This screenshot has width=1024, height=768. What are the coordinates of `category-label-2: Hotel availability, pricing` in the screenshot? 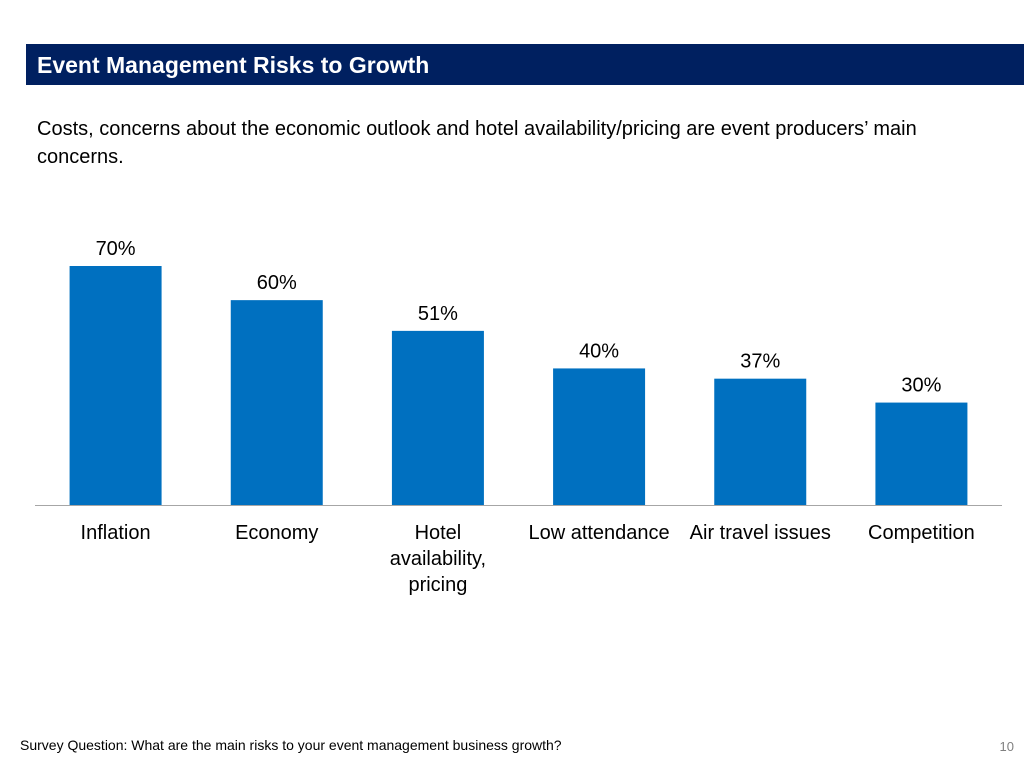 It's located at (438, 559).